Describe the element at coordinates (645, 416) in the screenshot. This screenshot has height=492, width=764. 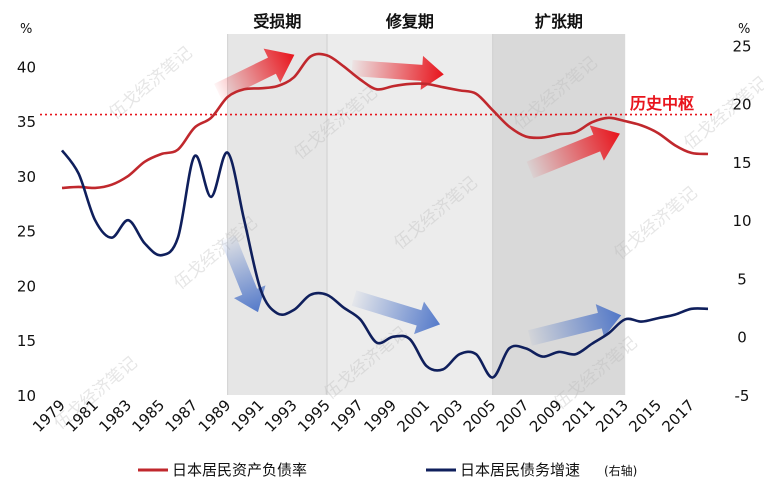
I see `x-axis-tick: 2015` at that location.